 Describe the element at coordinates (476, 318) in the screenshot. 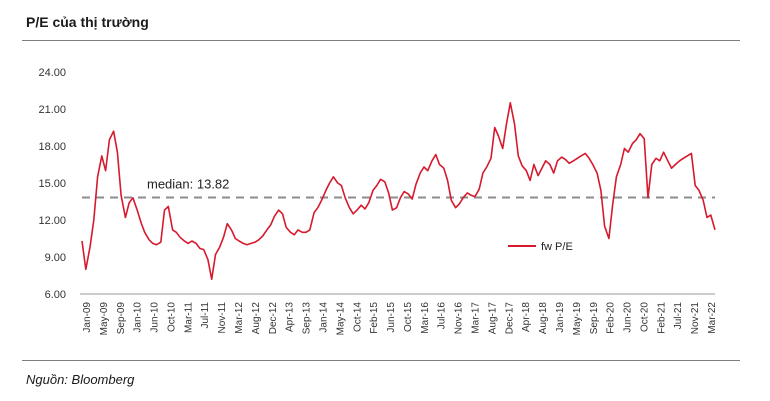

I see `x-tick-label: Mar-17` at that location.